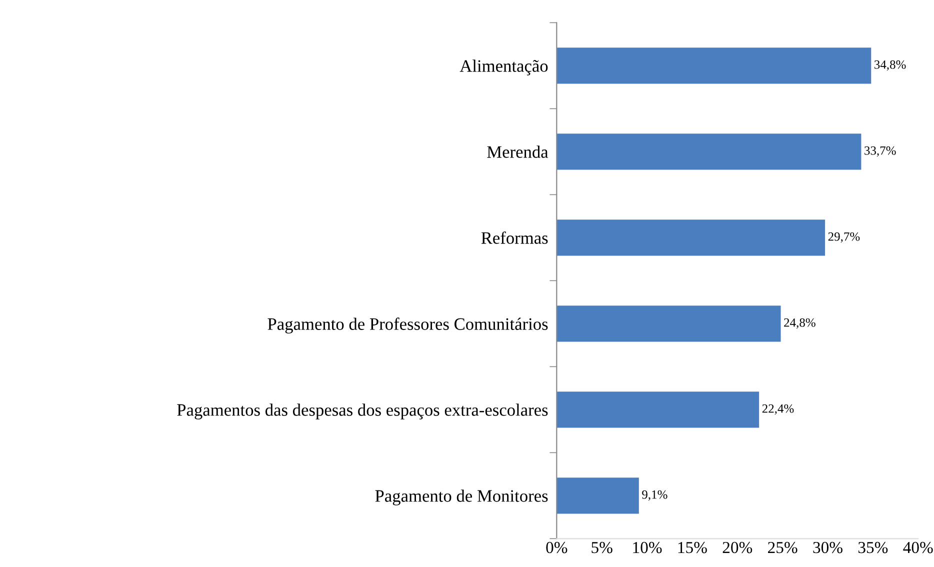 The image size is (934, 567). Describe the element at coordinates (602, 548) in the screenshot. I see `x-tick-label: 5%` at that location.